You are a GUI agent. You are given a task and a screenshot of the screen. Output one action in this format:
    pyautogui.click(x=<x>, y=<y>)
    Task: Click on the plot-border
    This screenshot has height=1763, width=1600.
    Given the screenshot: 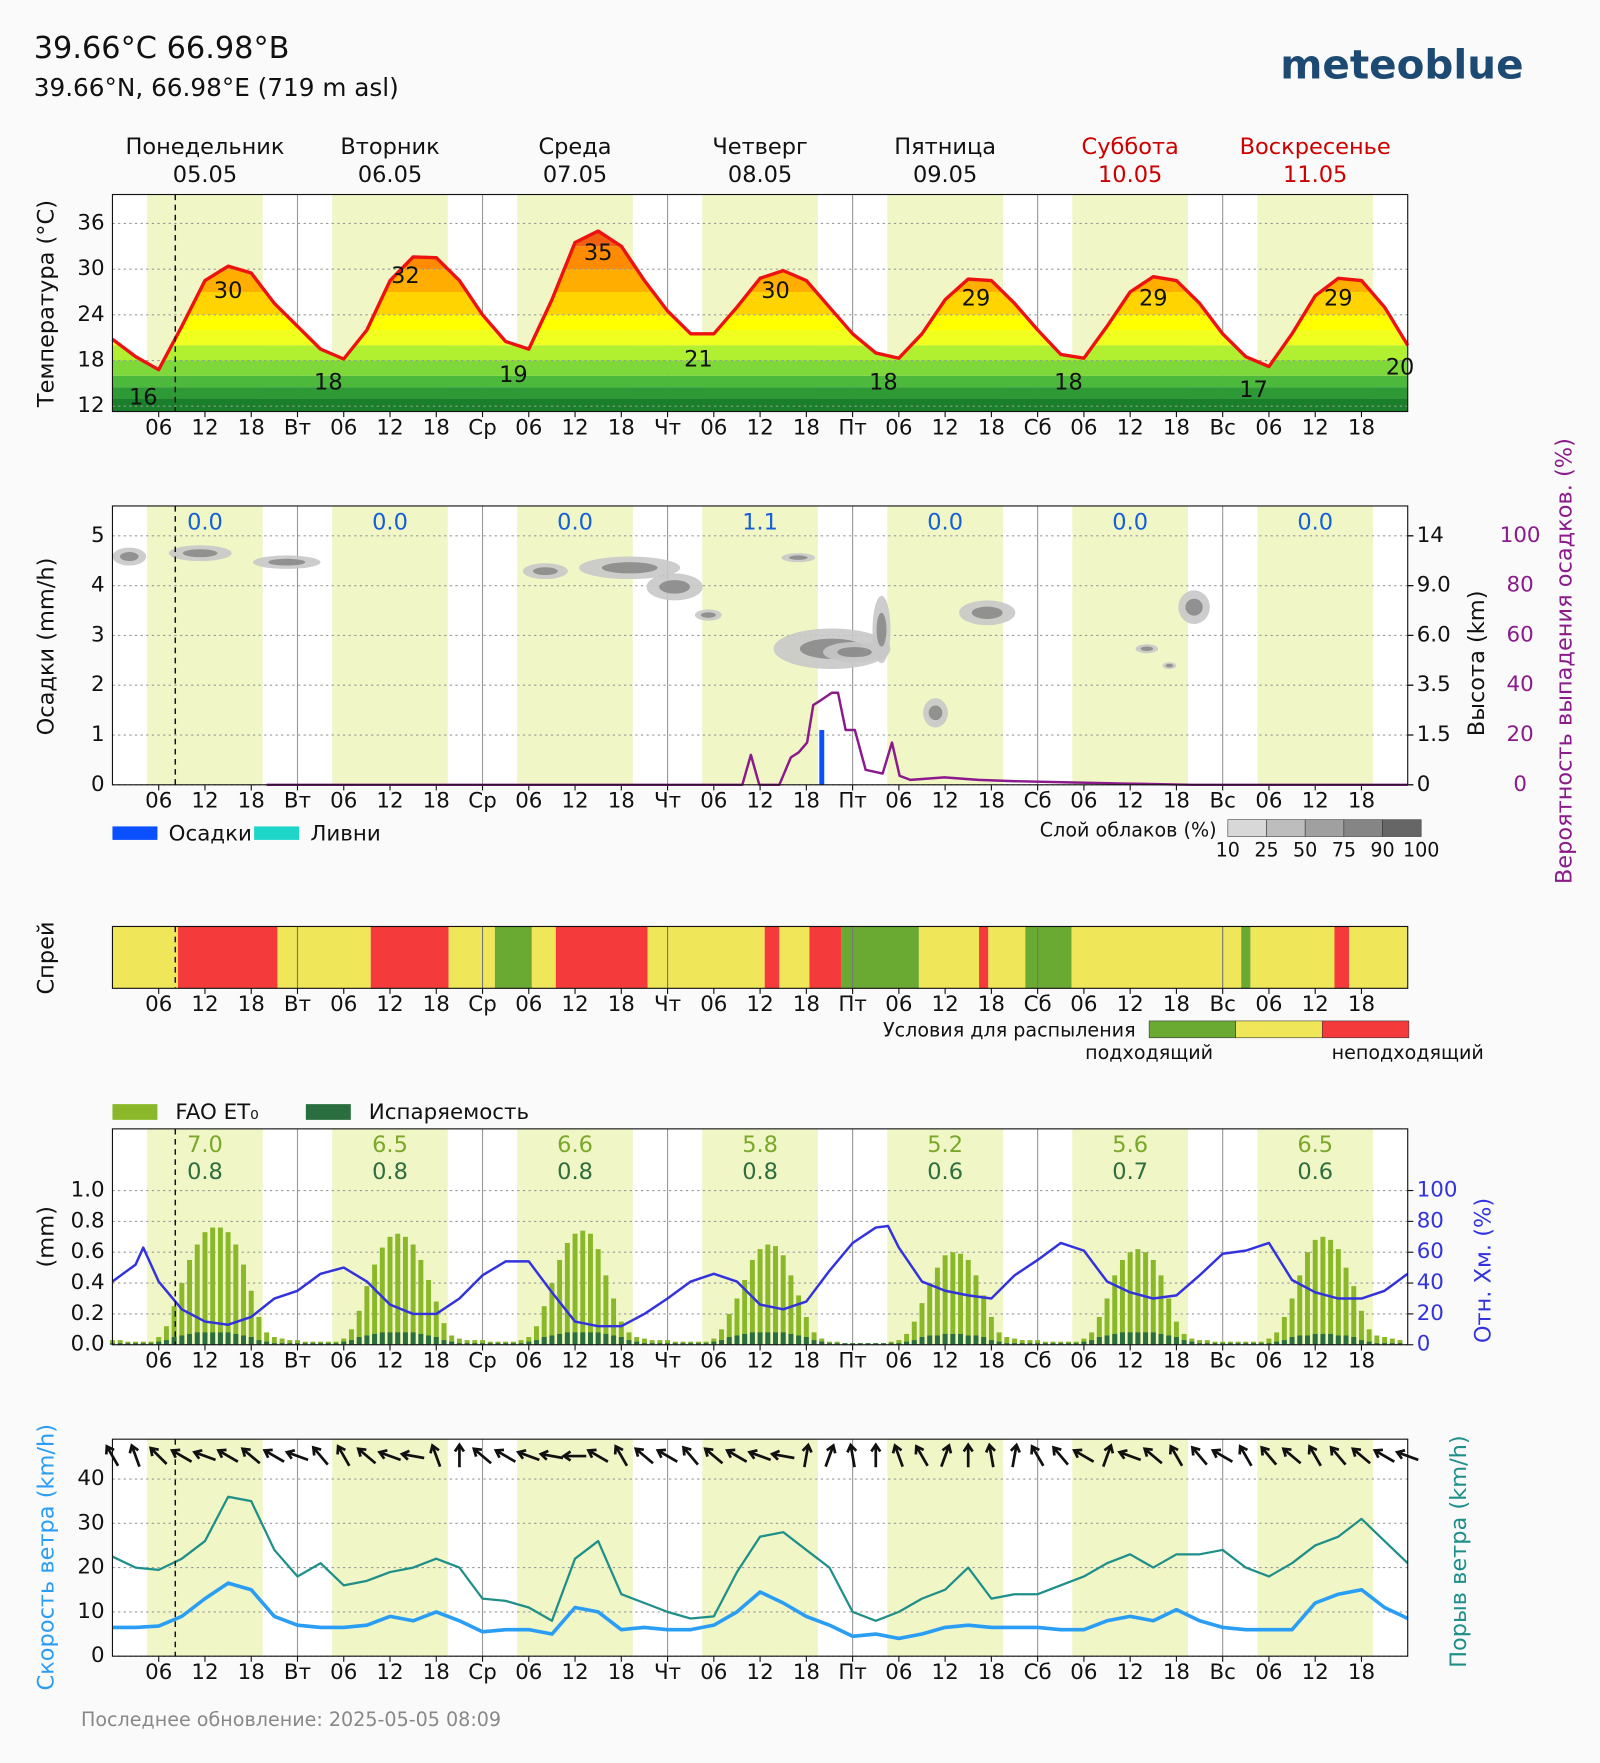 What is the action you would take?
    pyautogui.click(x=760, y=303)
    